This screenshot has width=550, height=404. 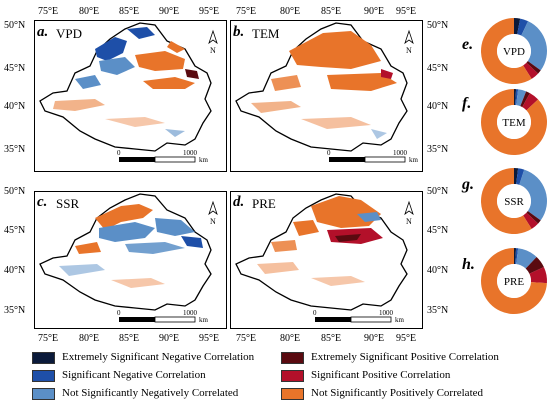 I want to click on donut-center-label: VPD, so click(x=514, y=52).